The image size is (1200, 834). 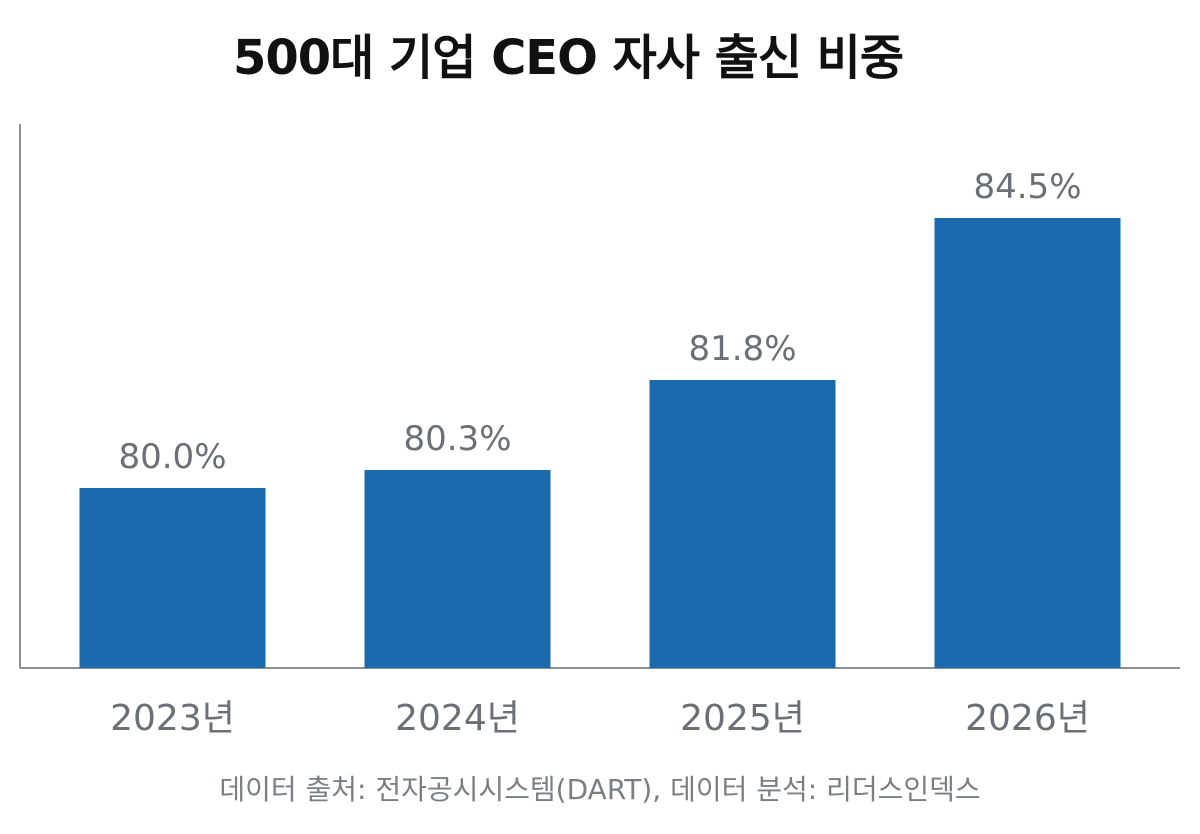 I want to click on x-tick-label: 2024년, so click(x=457, y=718).